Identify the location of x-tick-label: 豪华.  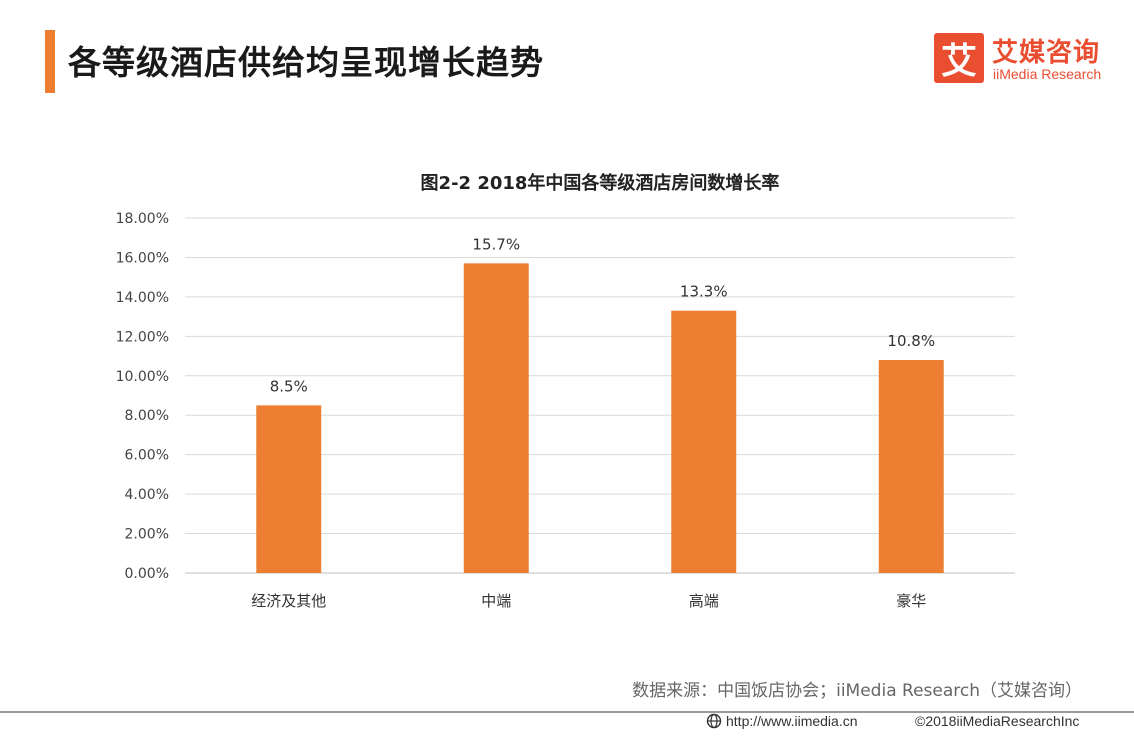
(911, 601).